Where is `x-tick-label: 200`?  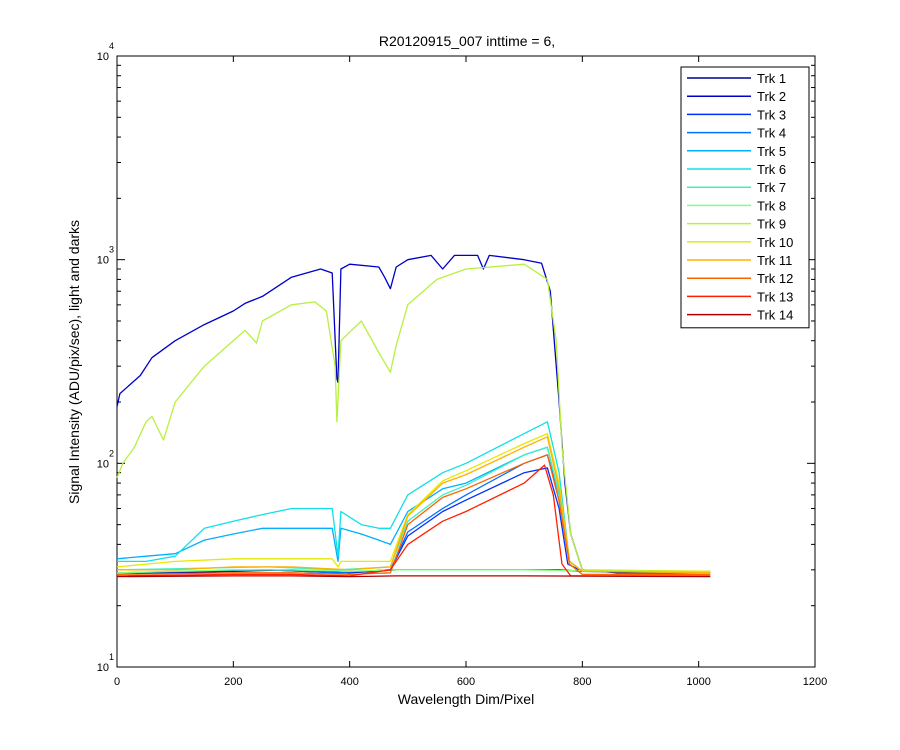
x-tick-label: 200 is located at coordinates (233, 682).